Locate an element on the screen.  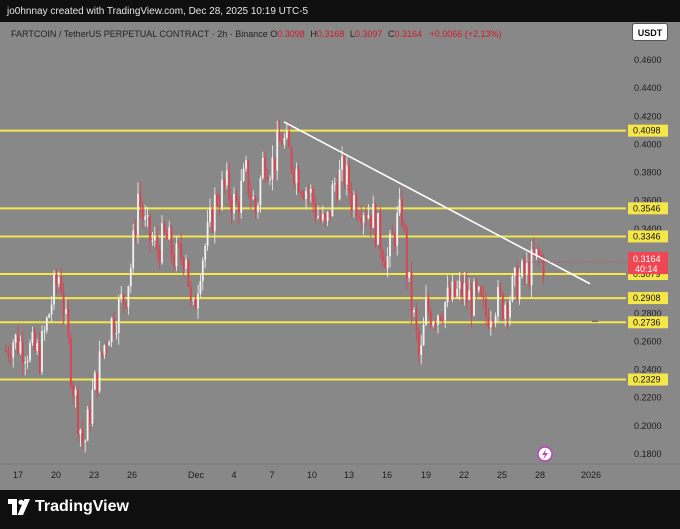
level-label: 0.3546 is located at coordinates (647, 208).